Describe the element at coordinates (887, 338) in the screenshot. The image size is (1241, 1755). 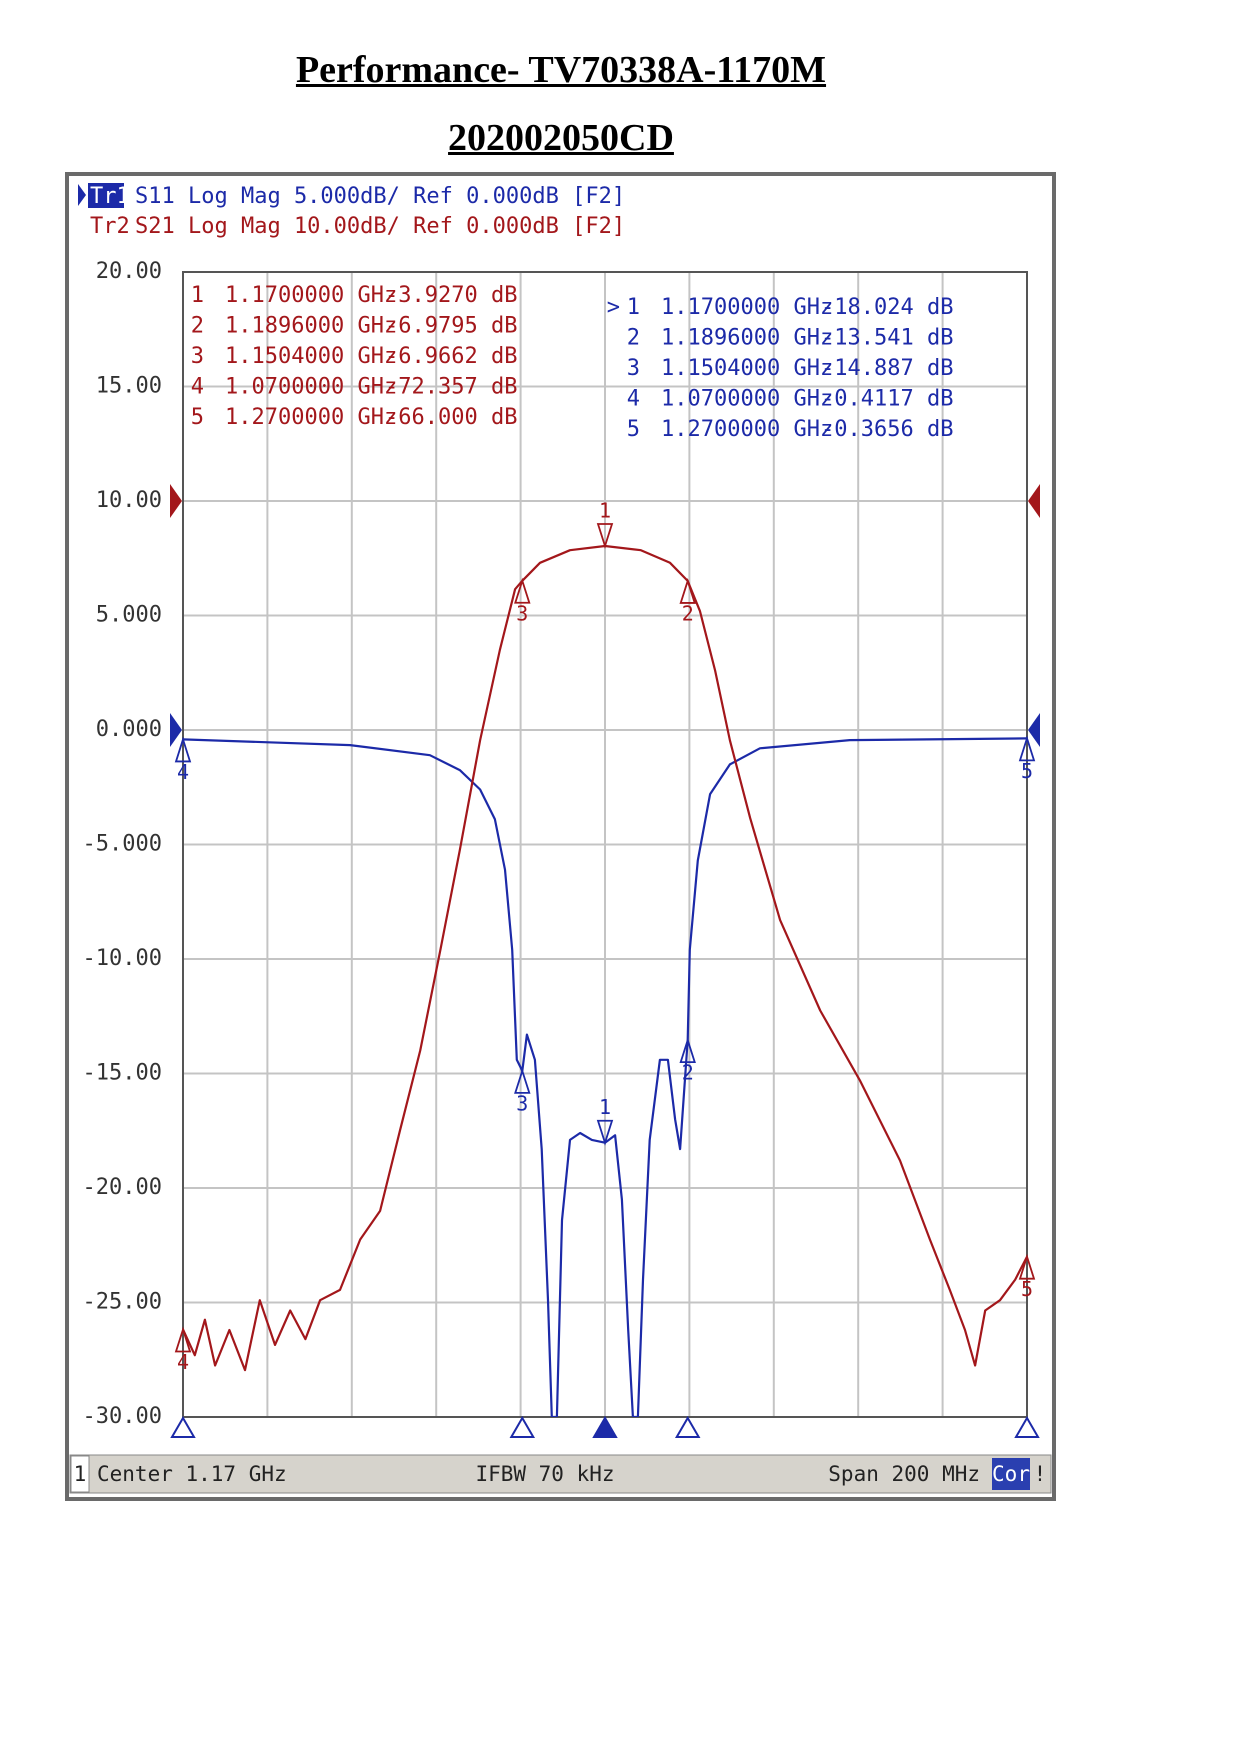
I see `marker-table-value: -13.541 dB` at that location.